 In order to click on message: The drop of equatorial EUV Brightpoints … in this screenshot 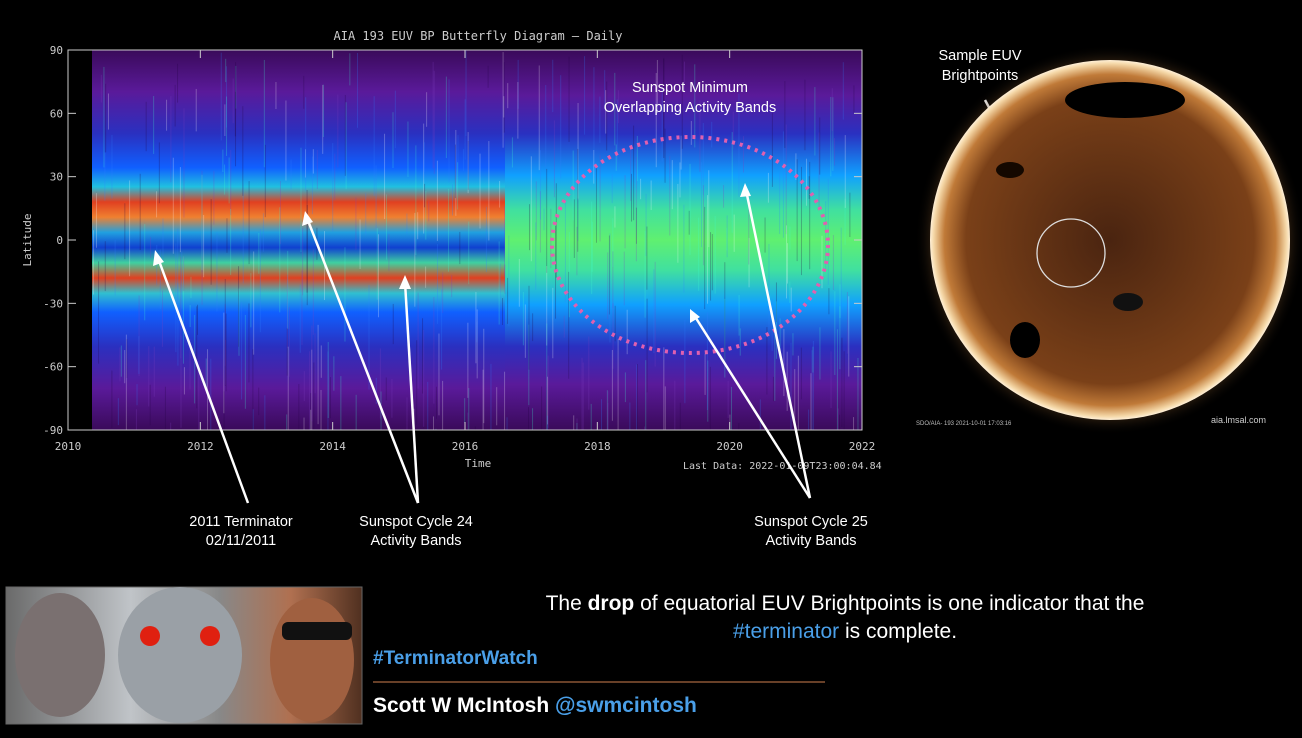, I will do `click(845, 618)`.